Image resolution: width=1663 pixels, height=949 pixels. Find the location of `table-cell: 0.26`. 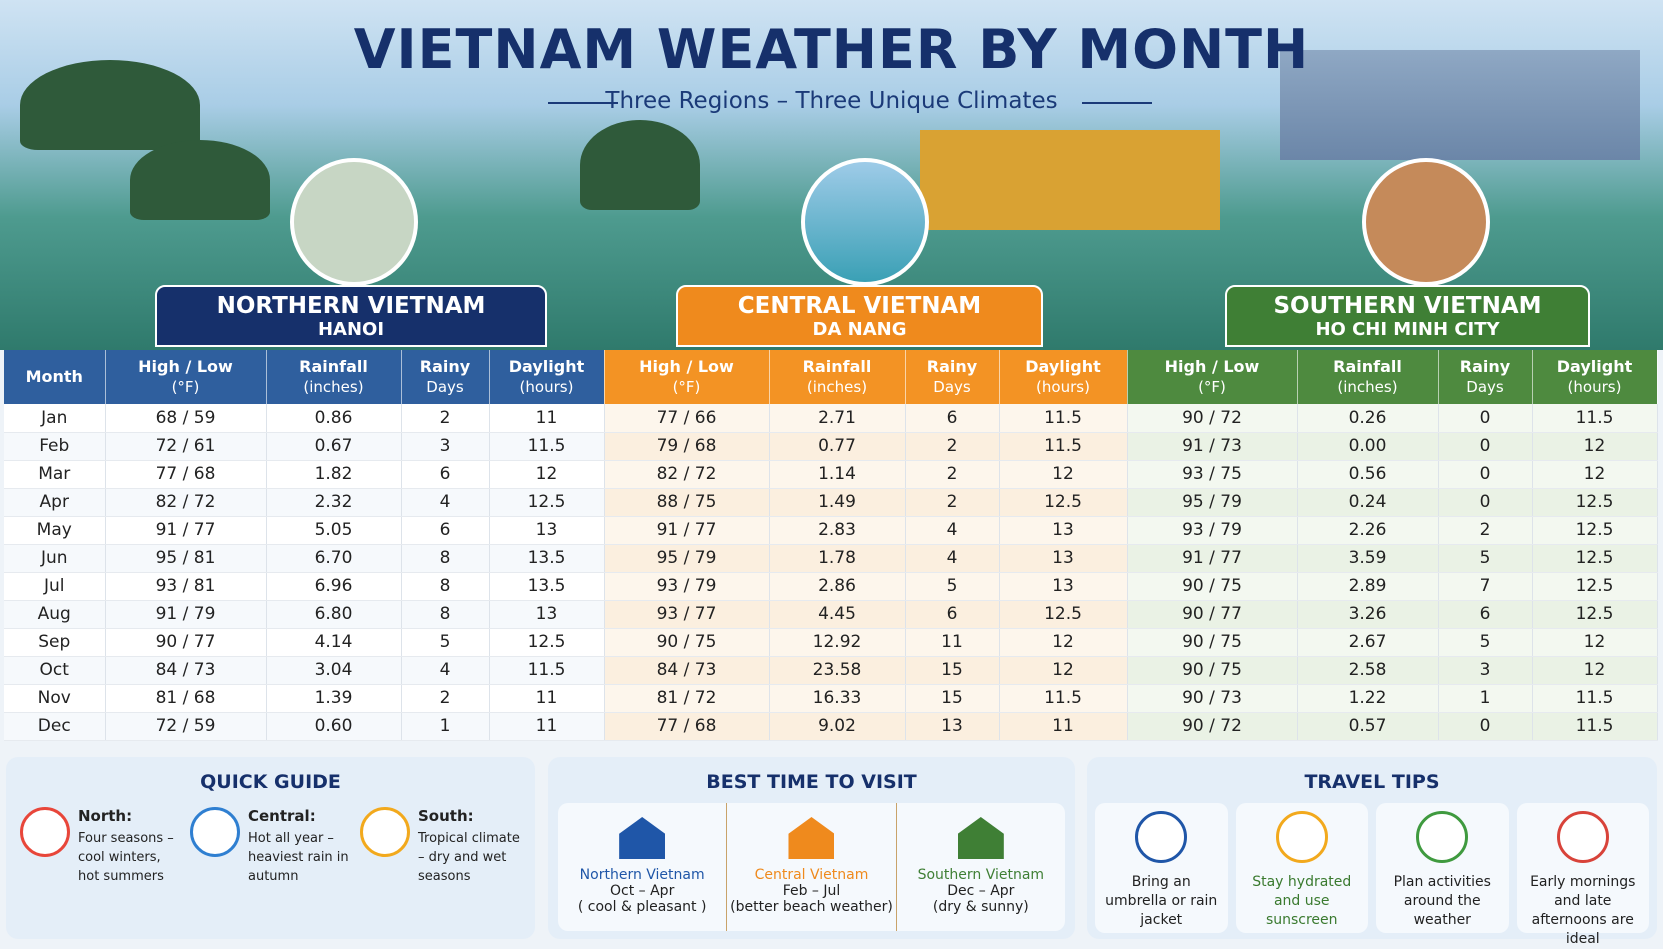

table-cell: 0.26 is located at coordinates (1368, 418).